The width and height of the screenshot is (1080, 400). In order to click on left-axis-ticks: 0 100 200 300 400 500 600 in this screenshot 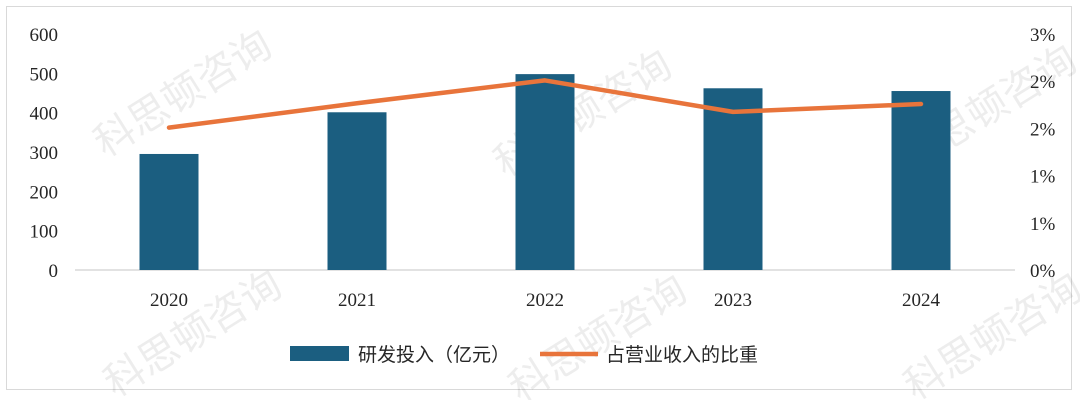, I will do `click(44, 153)`.